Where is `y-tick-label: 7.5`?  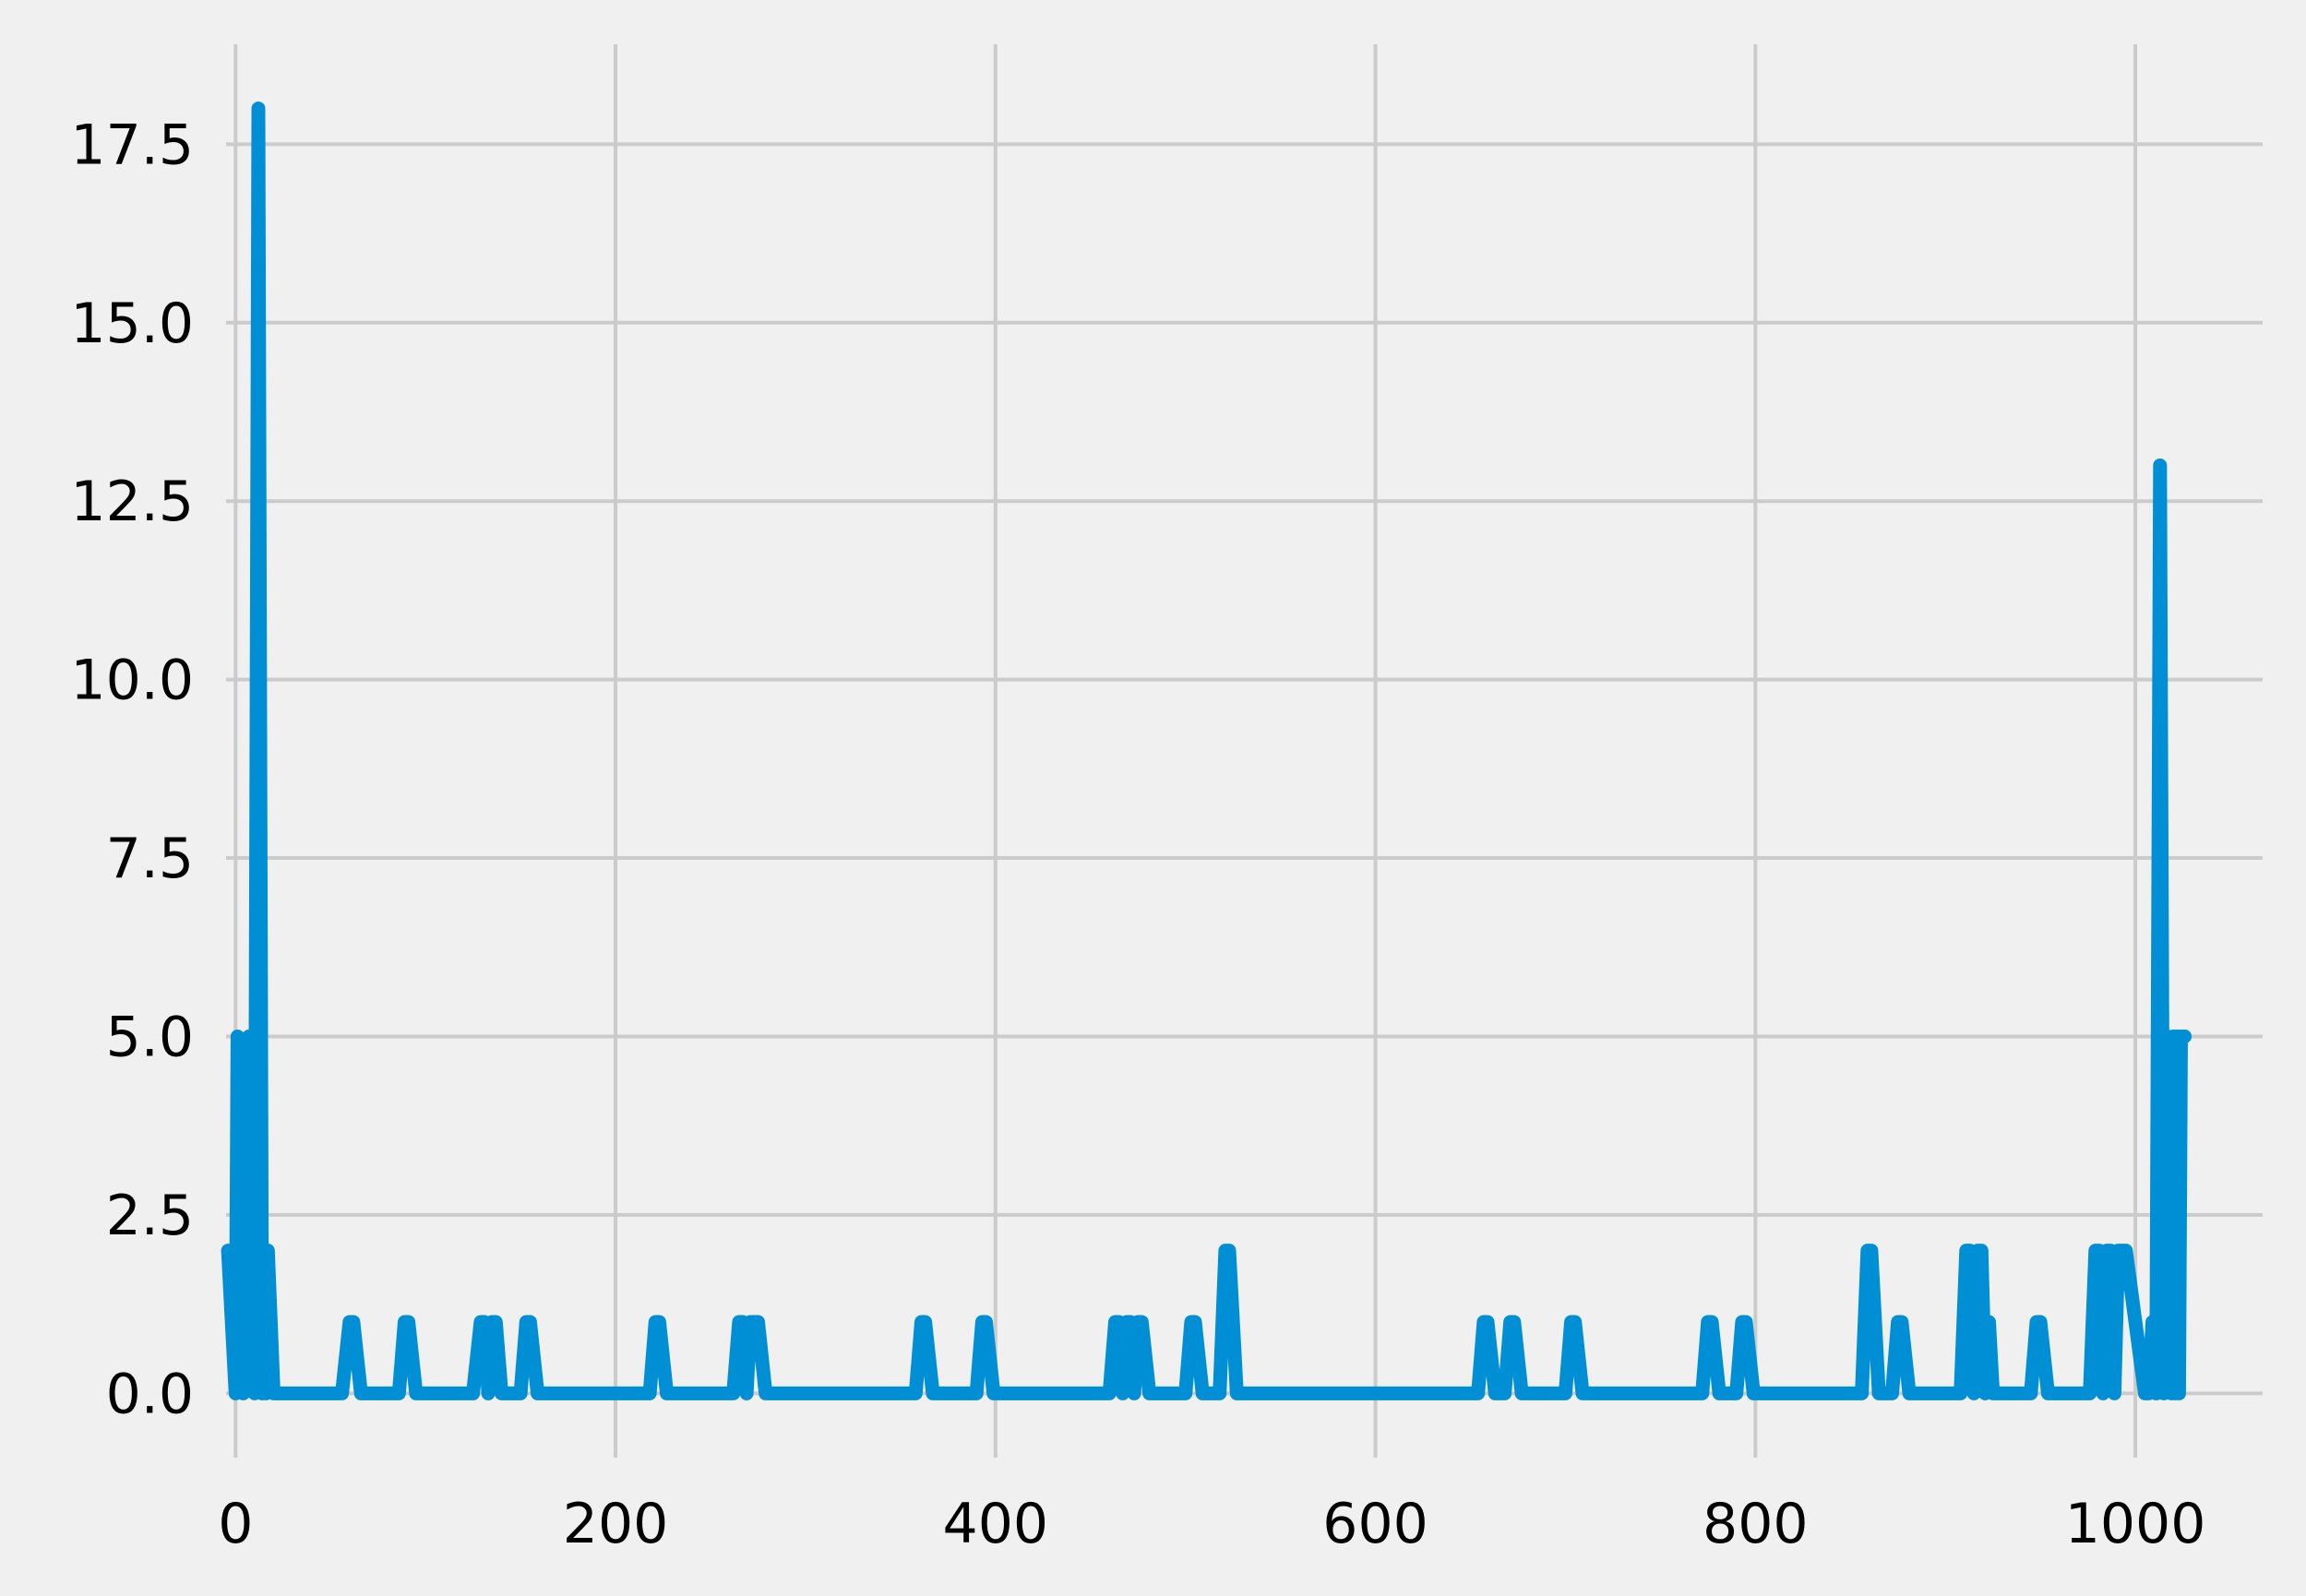
y-tick-label: 7.5 is located at coordinates (150, 859).